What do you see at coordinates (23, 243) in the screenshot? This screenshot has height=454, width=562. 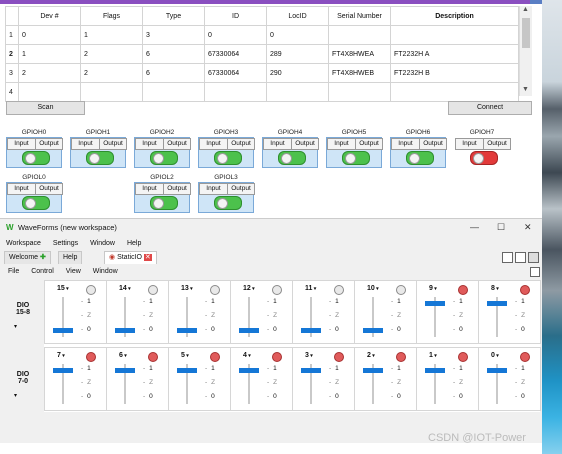 I see `menu-workspace: Workspace` at bounding box center [23, 243].